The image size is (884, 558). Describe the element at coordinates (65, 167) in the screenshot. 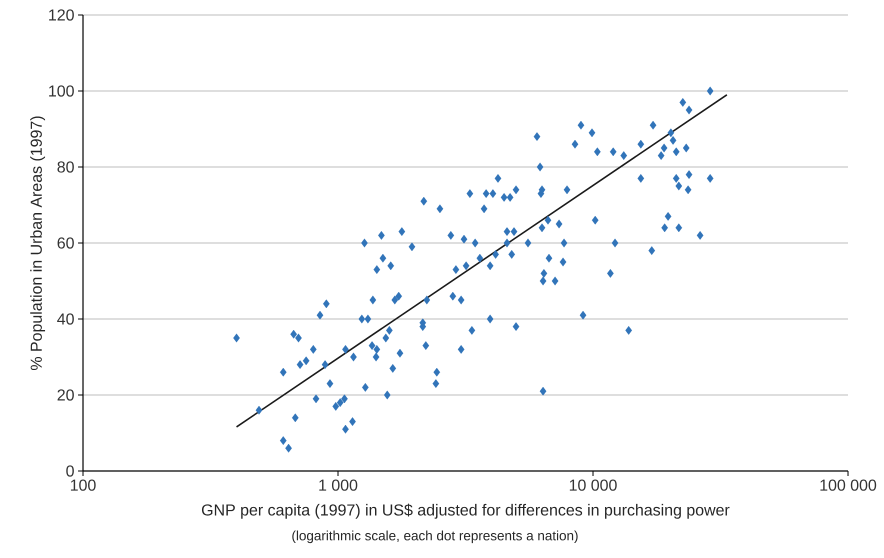

I see `y-tick-label: 80` at that location.